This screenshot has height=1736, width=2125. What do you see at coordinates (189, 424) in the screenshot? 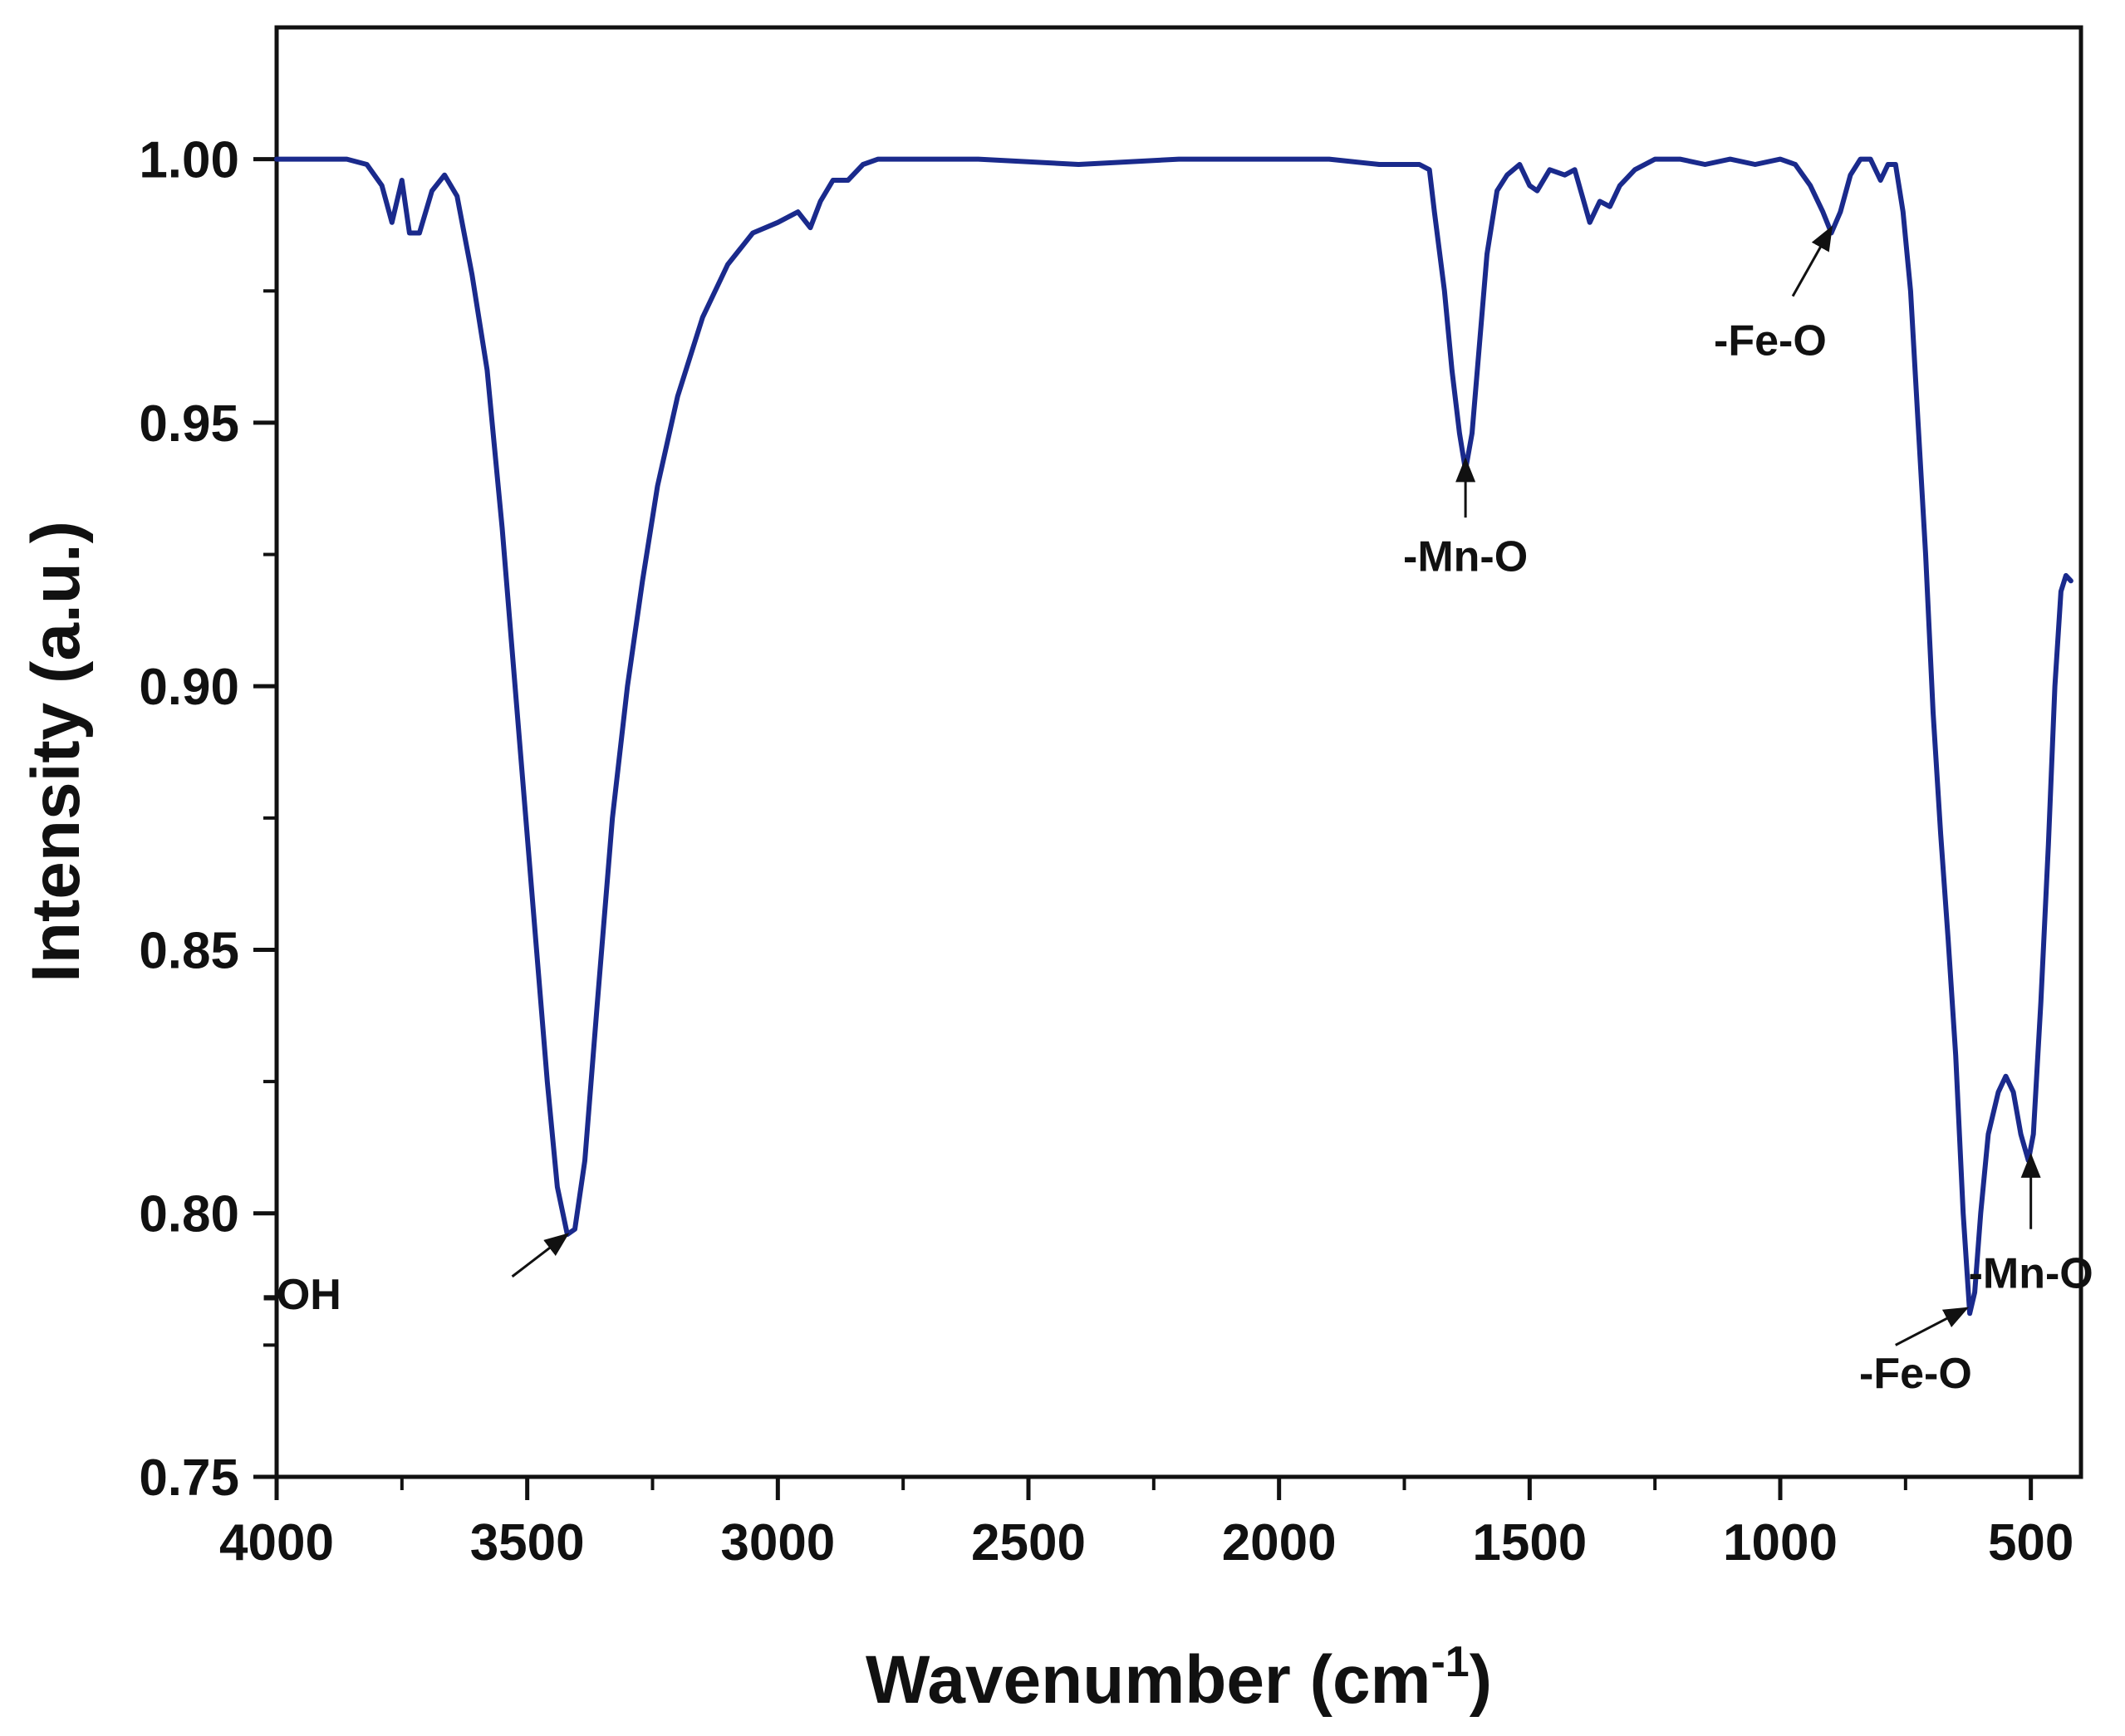
I see `y-tick-label: 0.95` at bounding box center [189, 424].